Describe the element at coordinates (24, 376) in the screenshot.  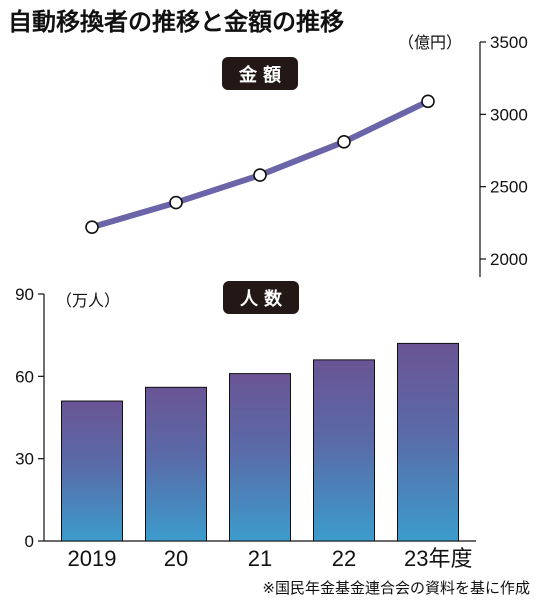
I see `people-y-tick-label: 60` at that location.